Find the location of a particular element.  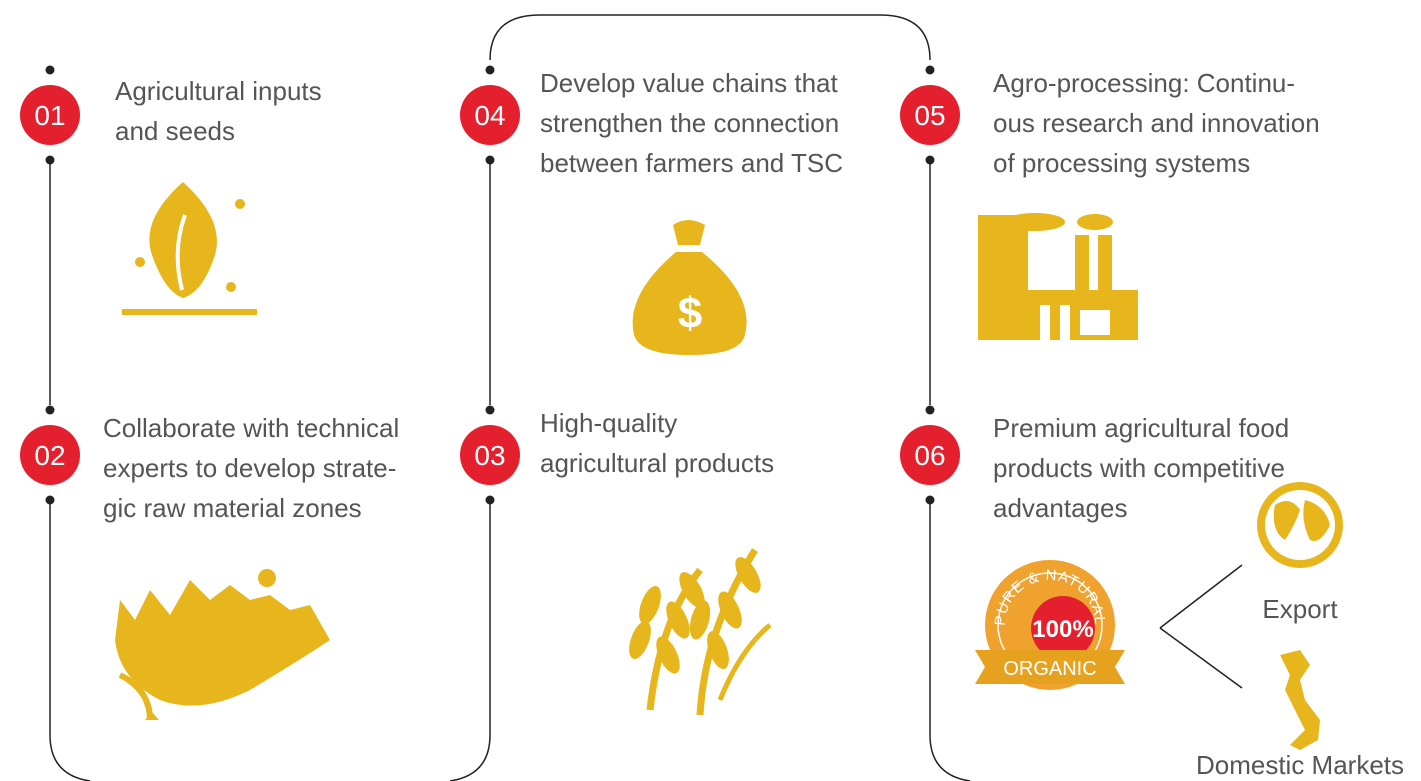

step-text: products with competitive is located at coordinates (1139, 468).